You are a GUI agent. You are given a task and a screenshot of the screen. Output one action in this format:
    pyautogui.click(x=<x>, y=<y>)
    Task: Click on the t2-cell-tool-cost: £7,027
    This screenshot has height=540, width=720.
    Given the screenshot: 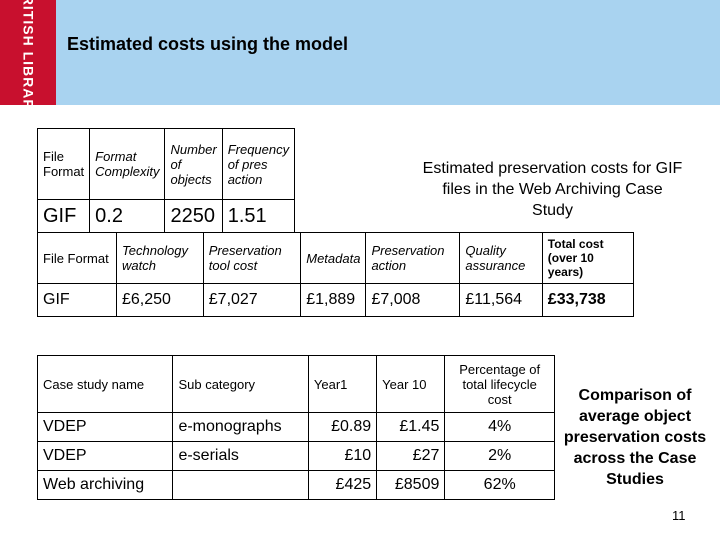 What is the action you would take?
    pyautogui.click(x=252, y=300)
    